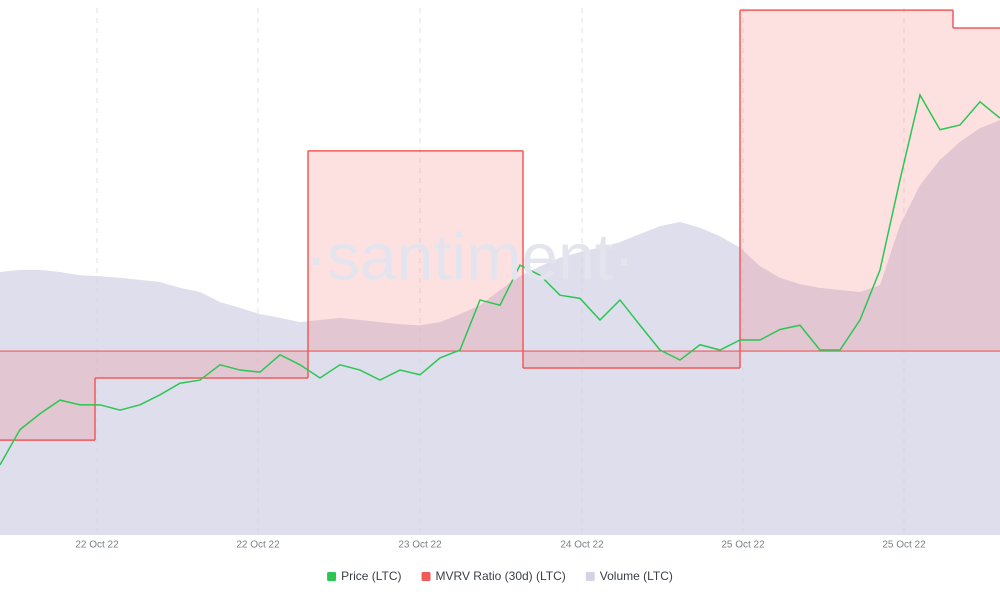 This screenshot has height=600, width=1000. What do you see at coordinates (470, 256) in the screenshot?
I see `watermark: ·santiment·` at bounding box center [470, 256].